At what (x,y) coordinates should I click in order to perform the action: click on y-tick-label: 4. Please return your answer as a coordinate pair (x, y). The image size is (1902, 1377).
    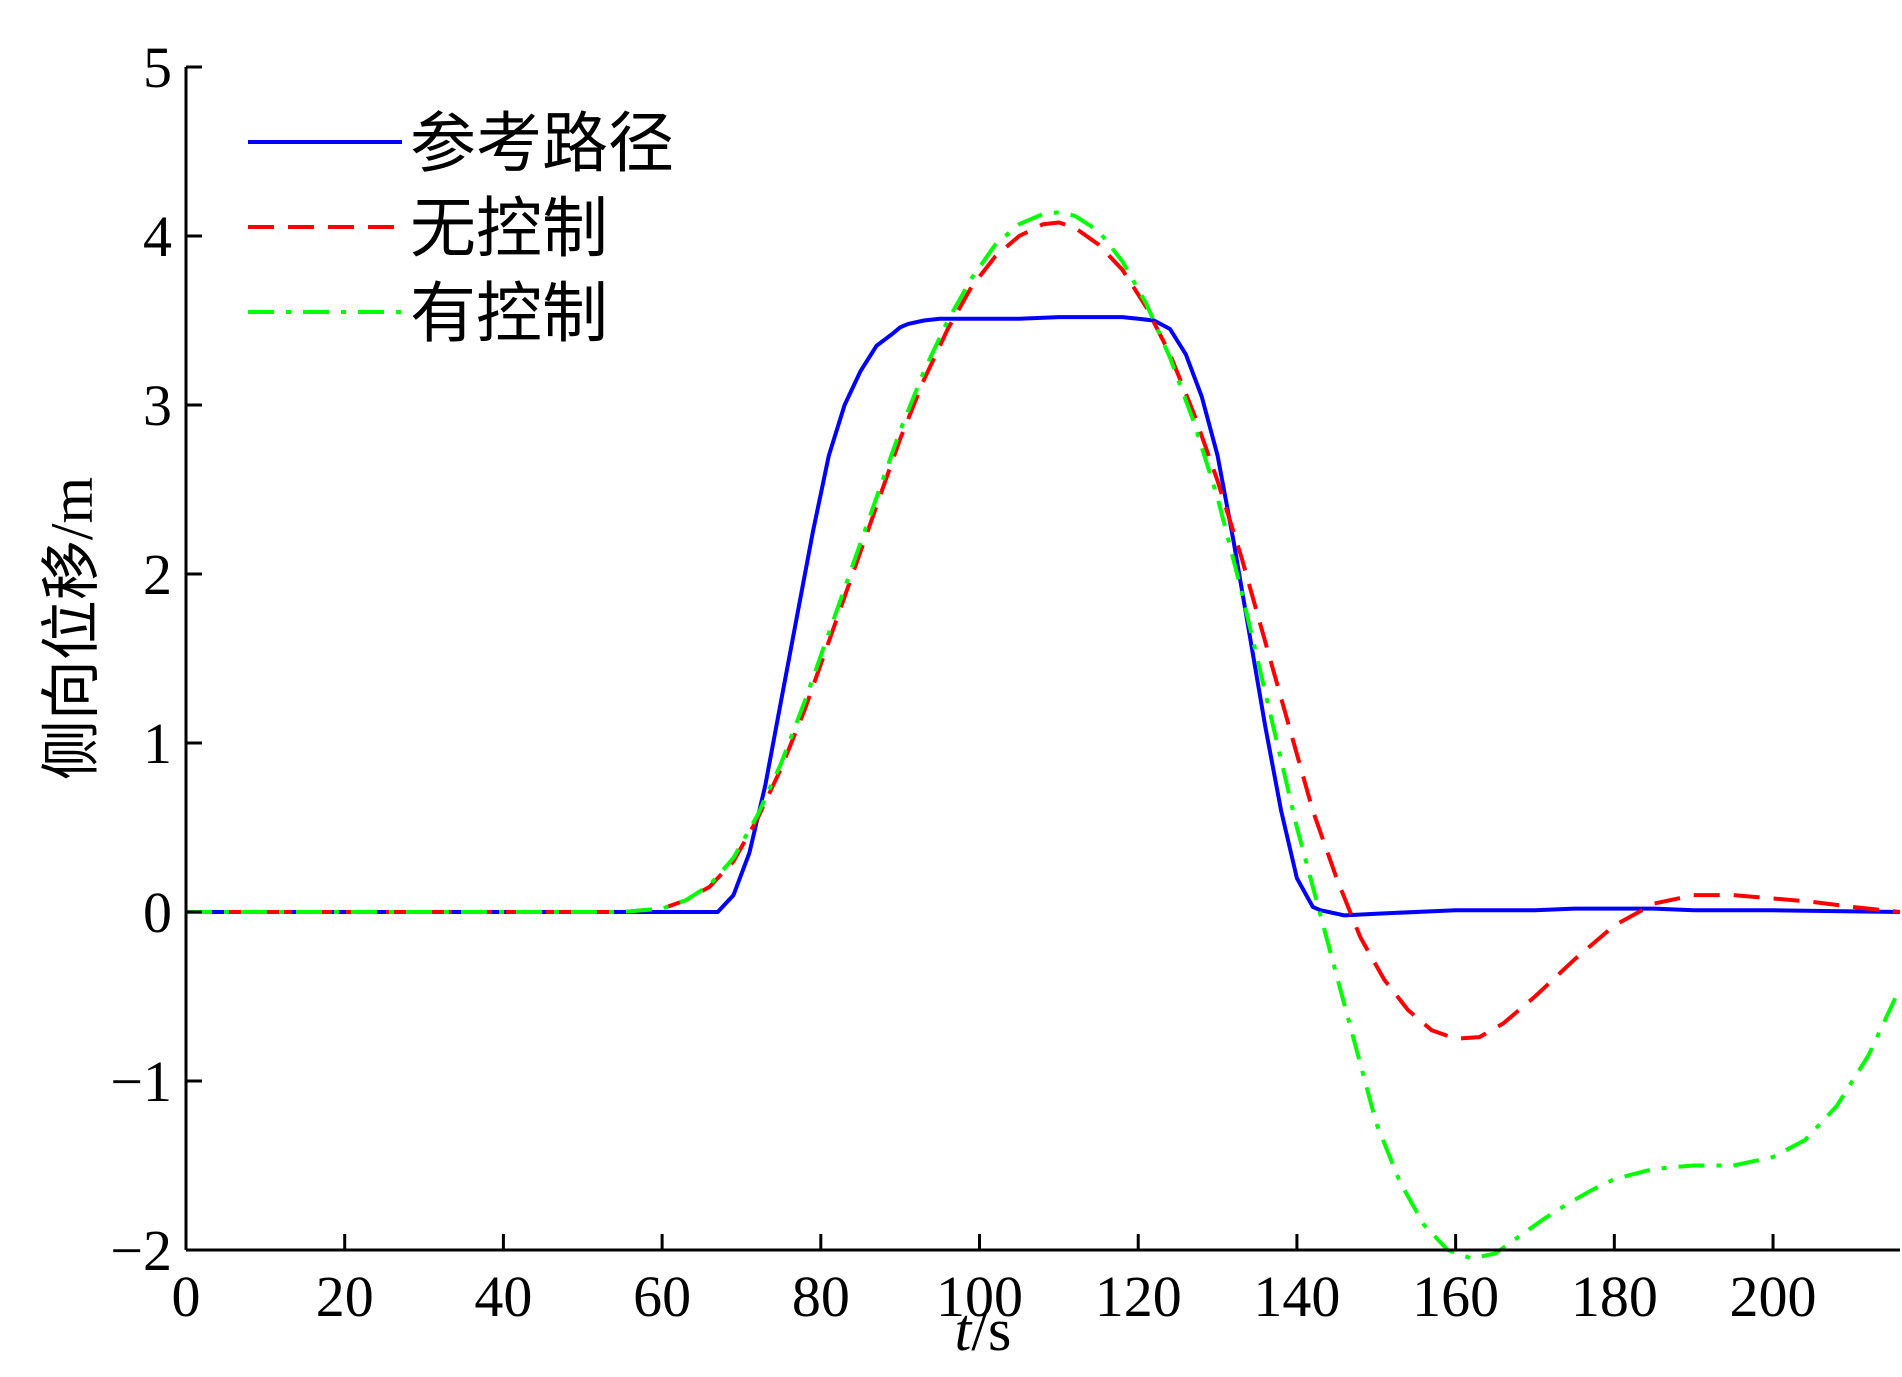
    Looking at the image, I should click on (157, 236).